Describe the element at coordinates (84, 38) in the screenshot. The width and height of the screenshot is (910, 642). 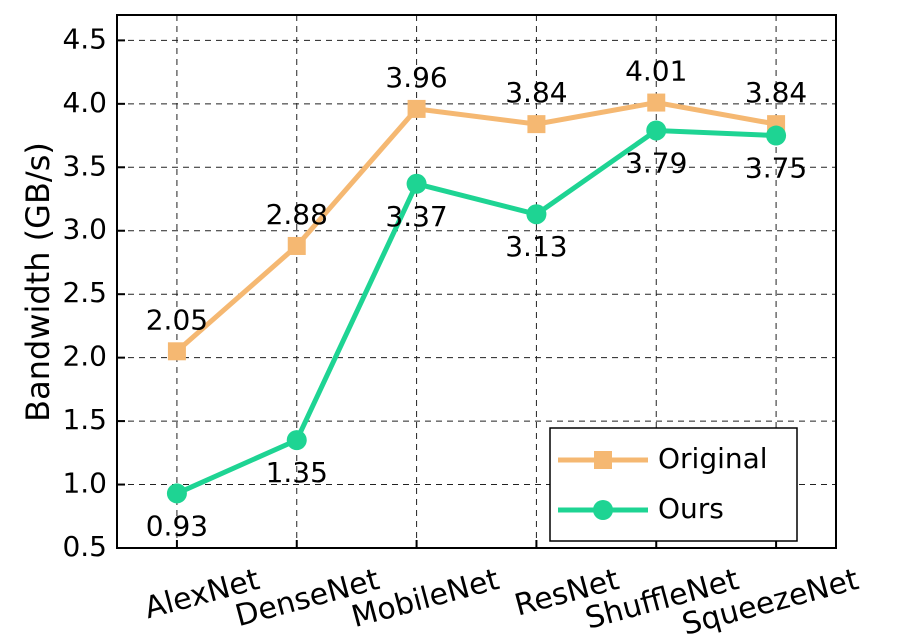
I see `y-tick-label: 4.5` at that location.